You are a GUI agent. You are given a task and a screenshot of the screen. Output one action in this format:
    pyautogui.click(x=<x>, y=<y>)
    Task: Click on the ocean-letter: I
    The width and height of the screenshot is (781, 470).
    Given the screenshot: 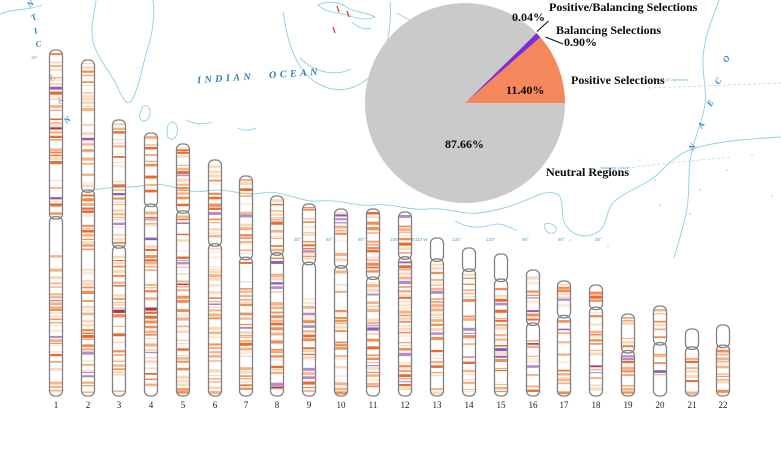 What is the action you would take?
    pyautogui.click(x=36, y=30)
    